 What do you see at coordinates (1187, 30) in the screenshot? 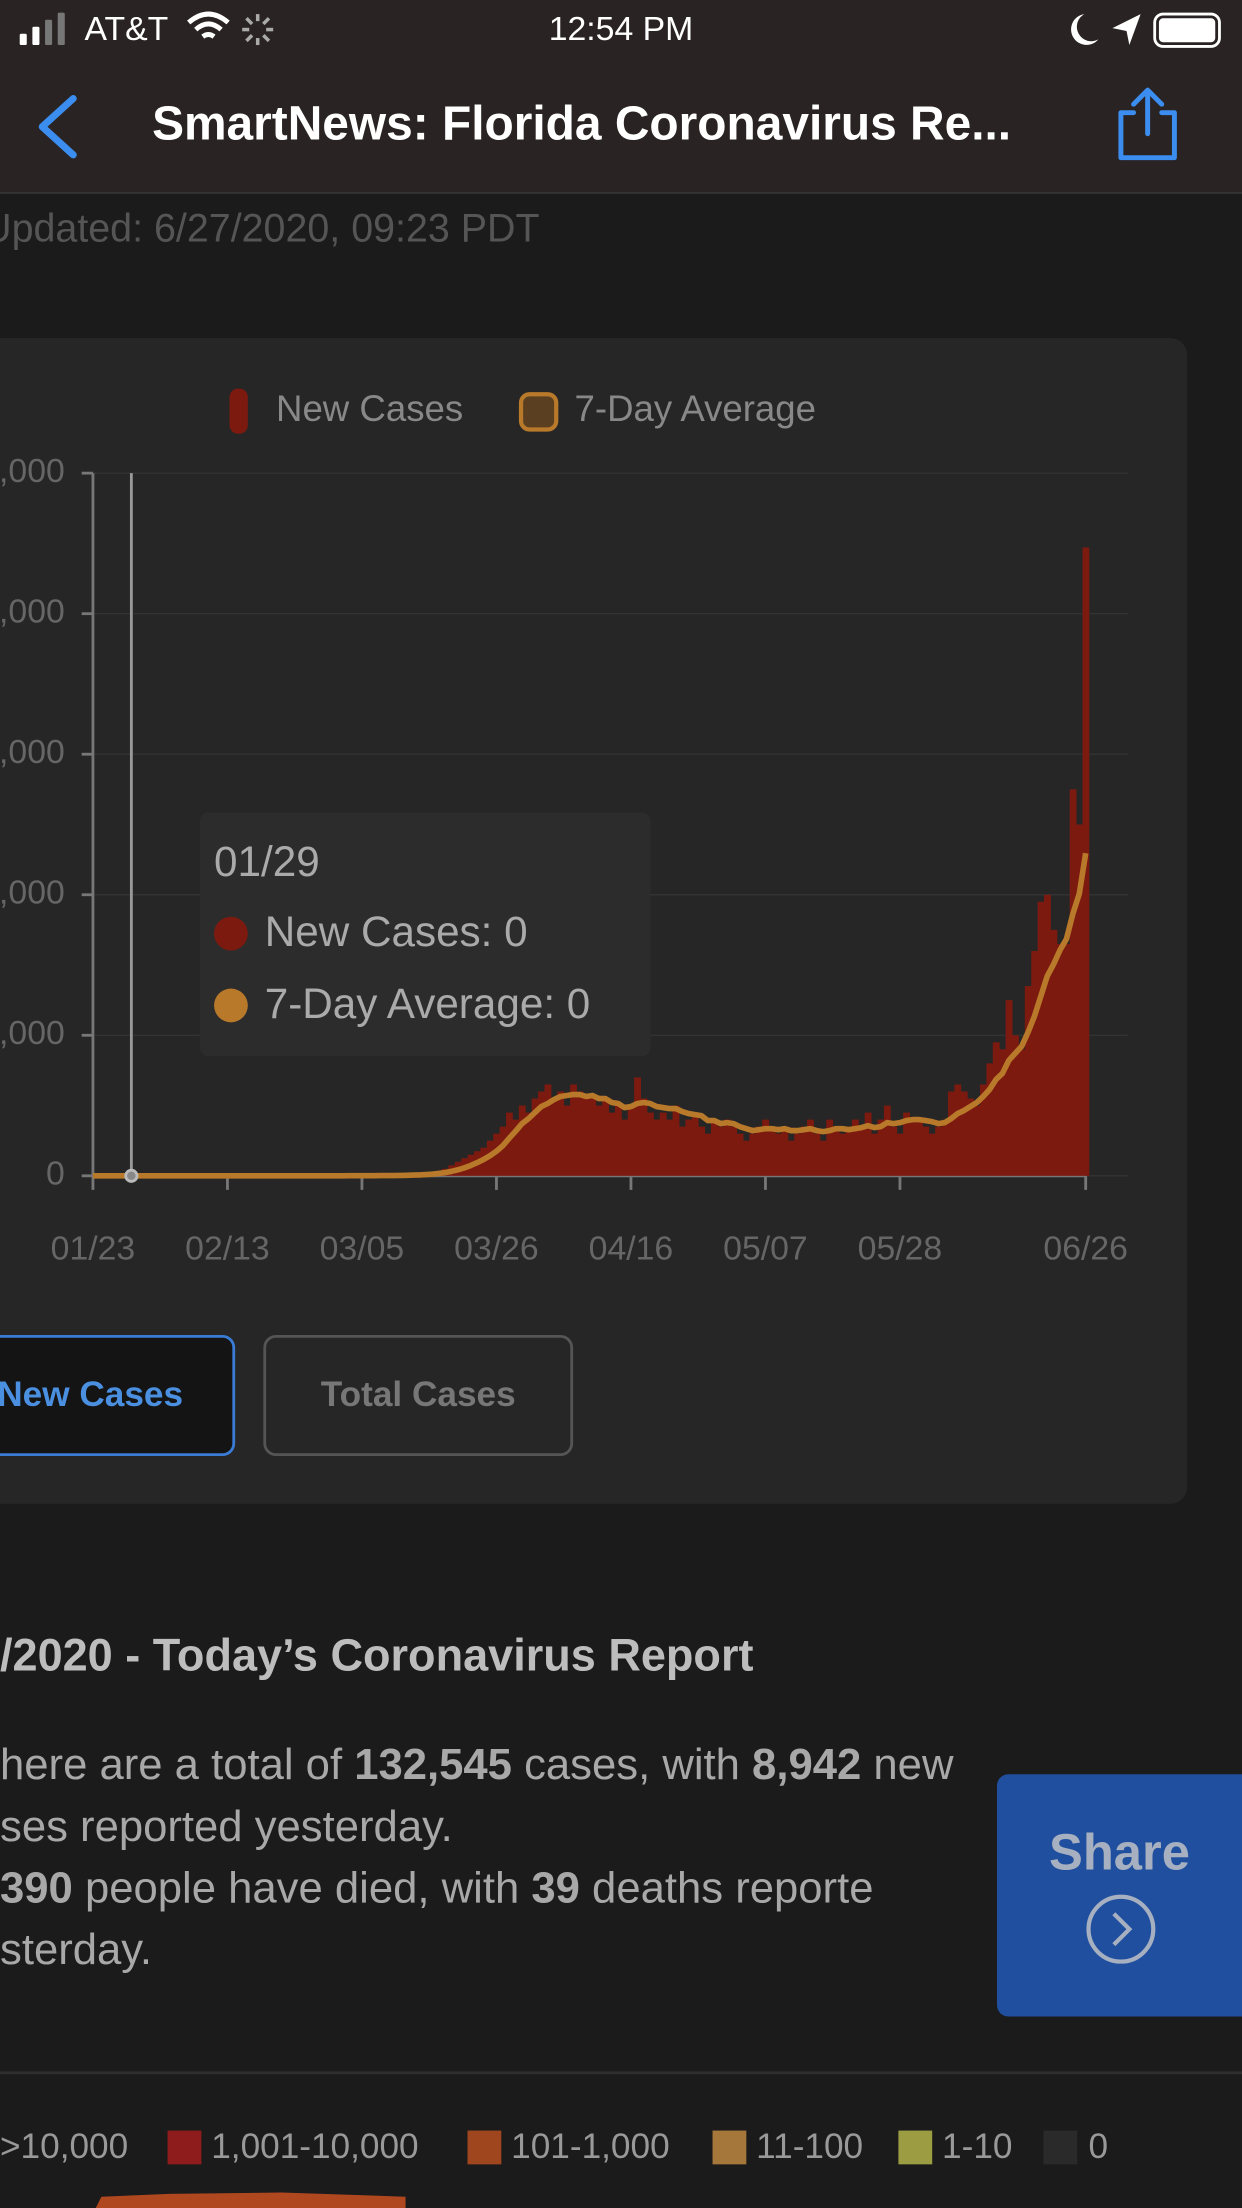
I see `battery-level` at bounding box center [1187, 30].